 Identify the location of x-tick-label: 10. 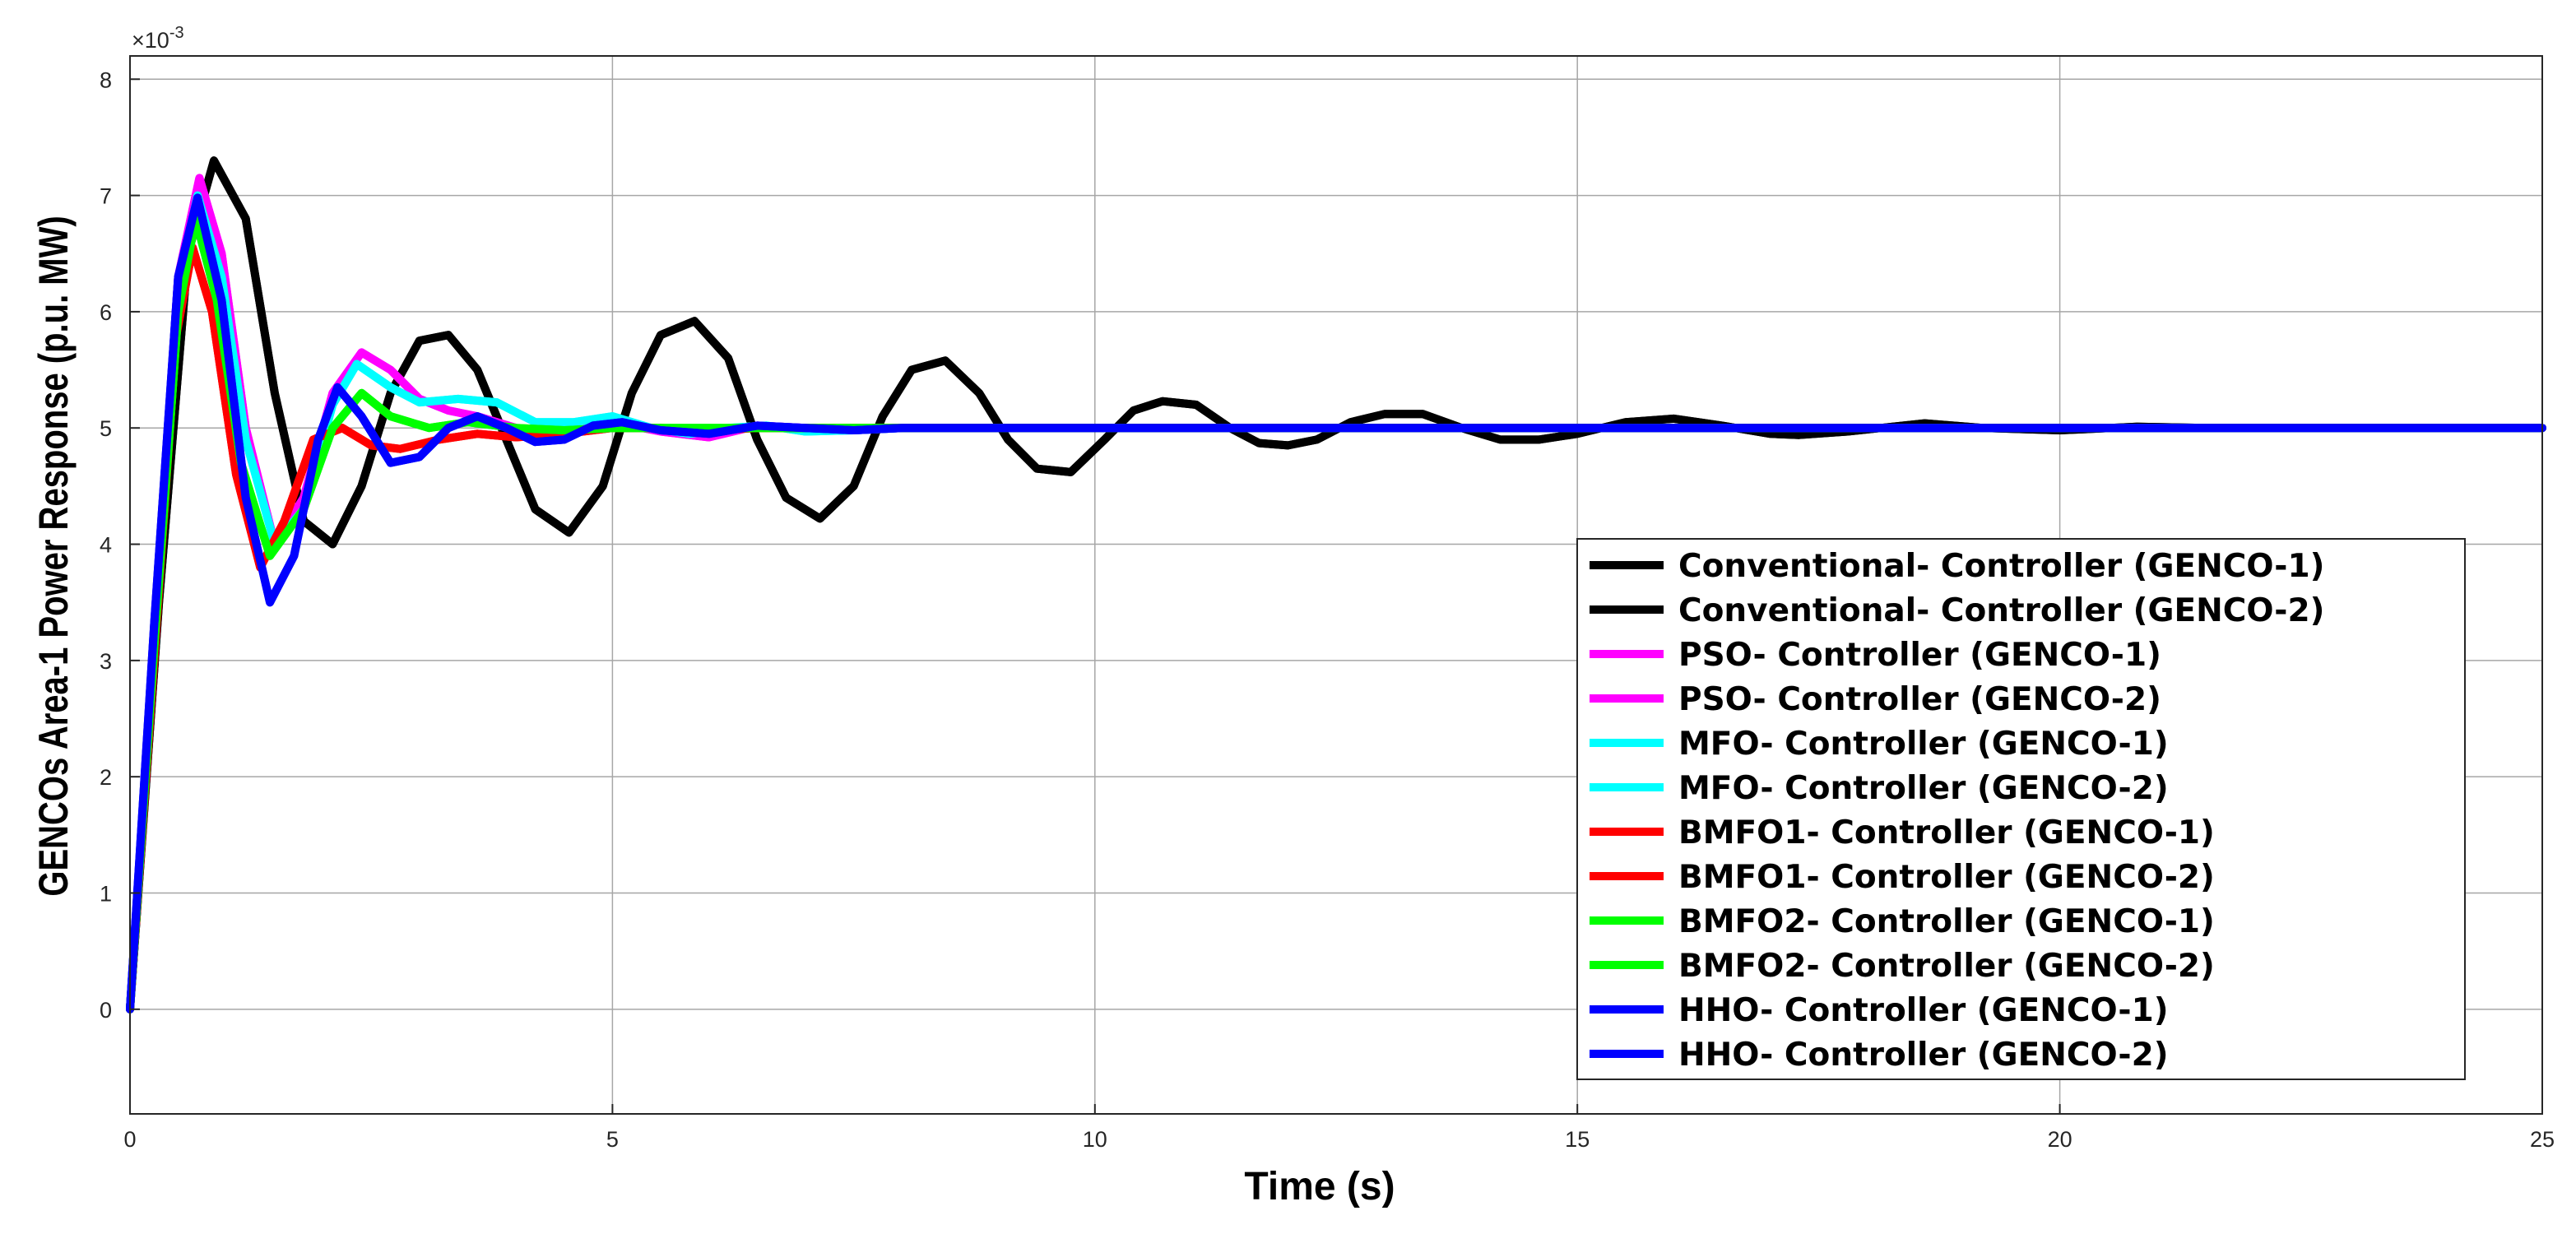
(1095, 1139).